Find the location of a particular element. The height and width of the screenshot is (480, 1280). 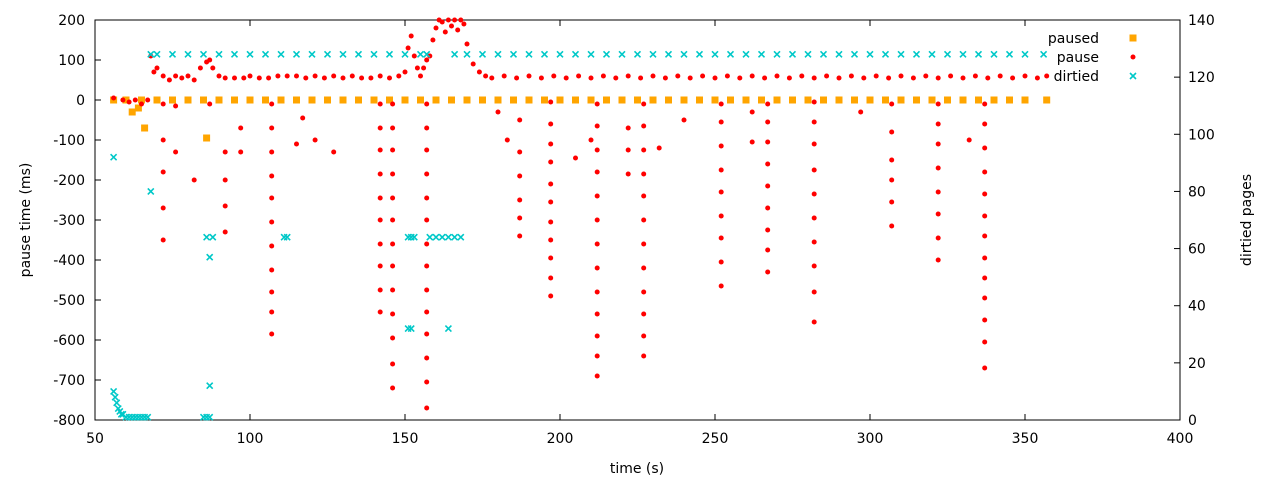

x-tick-label: 200 is located at coordinates (560, 439).